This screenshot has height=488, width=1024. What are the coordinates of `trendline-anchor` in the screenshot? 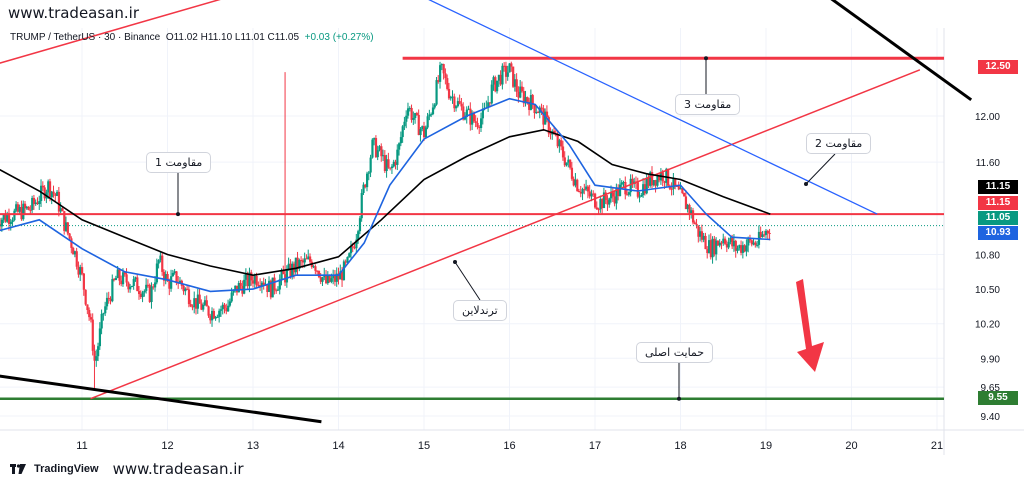 It's located at (455, 262).